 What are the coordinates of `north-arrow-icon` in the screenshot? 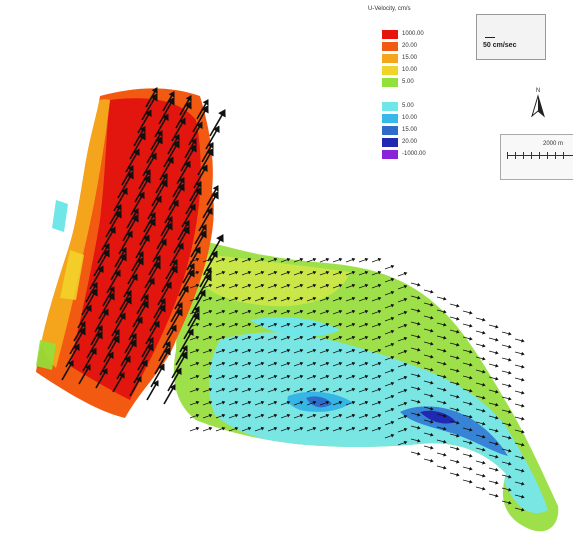 It's located at (538, 106).